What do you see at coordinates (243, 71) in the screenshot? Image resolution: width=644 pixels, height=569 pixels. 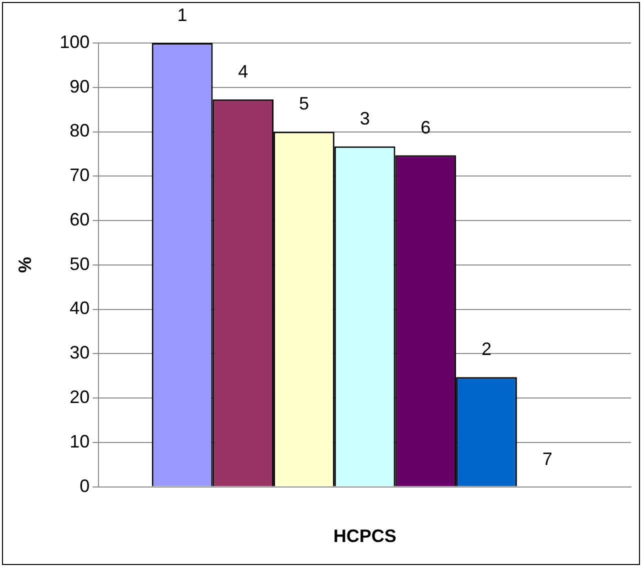 I see `series-label: 4` at bounding box center [243, 71].